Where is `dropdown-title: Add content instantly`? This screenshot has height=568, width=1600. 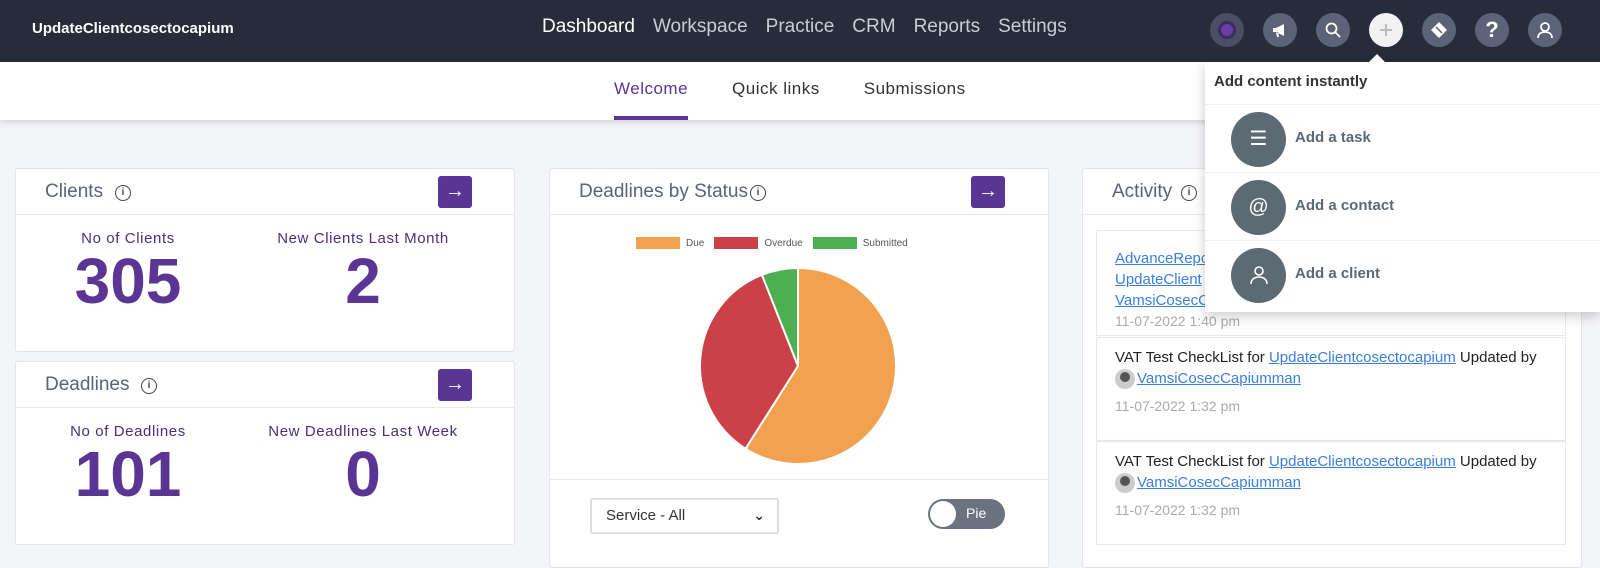
dropdown-title: Add content instantly is located at coordinates (1291, 81).